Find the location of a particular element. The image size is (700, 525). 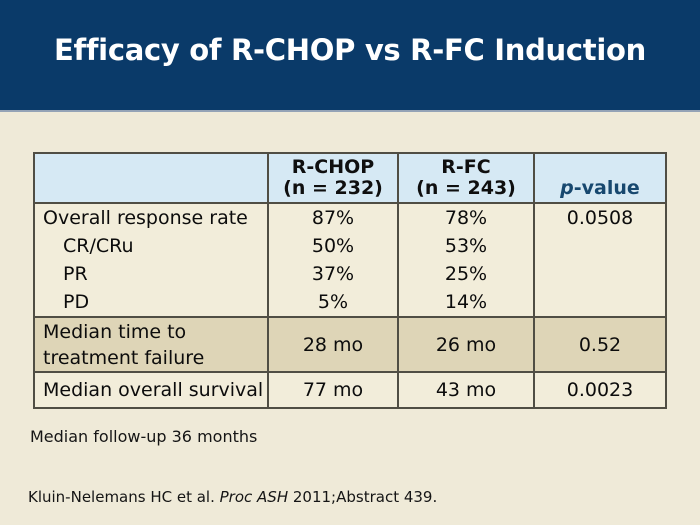

citation-ref: 2011;Abstract 439. is located at coordinates (363, 497).